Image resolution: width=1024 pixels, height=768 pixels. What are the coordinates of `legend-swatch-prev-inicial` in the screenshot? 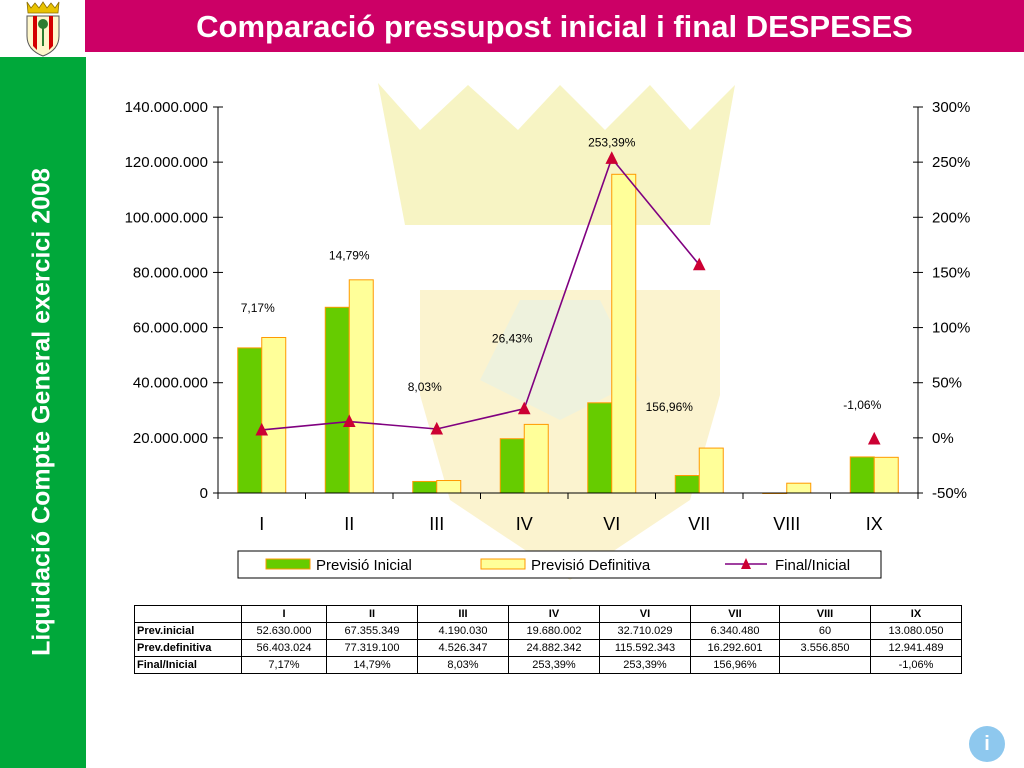 It's located at (288, 564).